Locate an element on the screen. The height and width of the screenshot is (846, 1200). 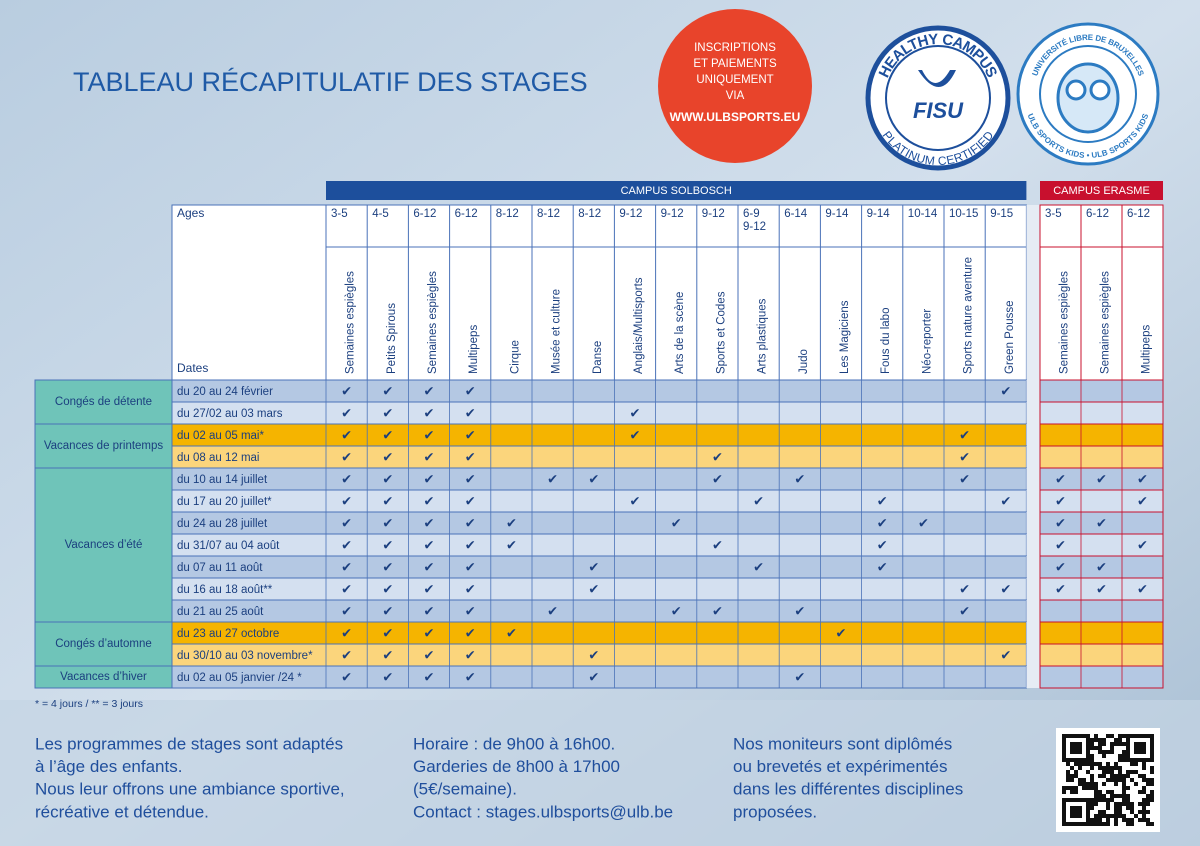
period-name: Congés d’automne is located at coordinates (103, 644).